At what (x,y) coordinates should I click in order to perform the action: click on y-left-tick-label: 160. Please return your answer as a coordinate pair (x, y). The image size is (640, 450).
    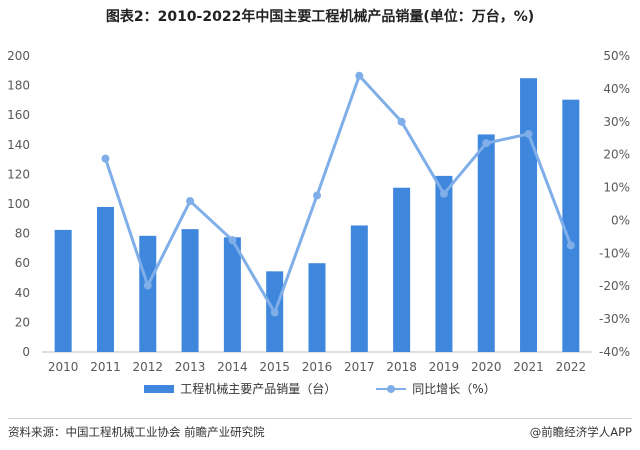
    Looking at the image, I should click on (18, 115).